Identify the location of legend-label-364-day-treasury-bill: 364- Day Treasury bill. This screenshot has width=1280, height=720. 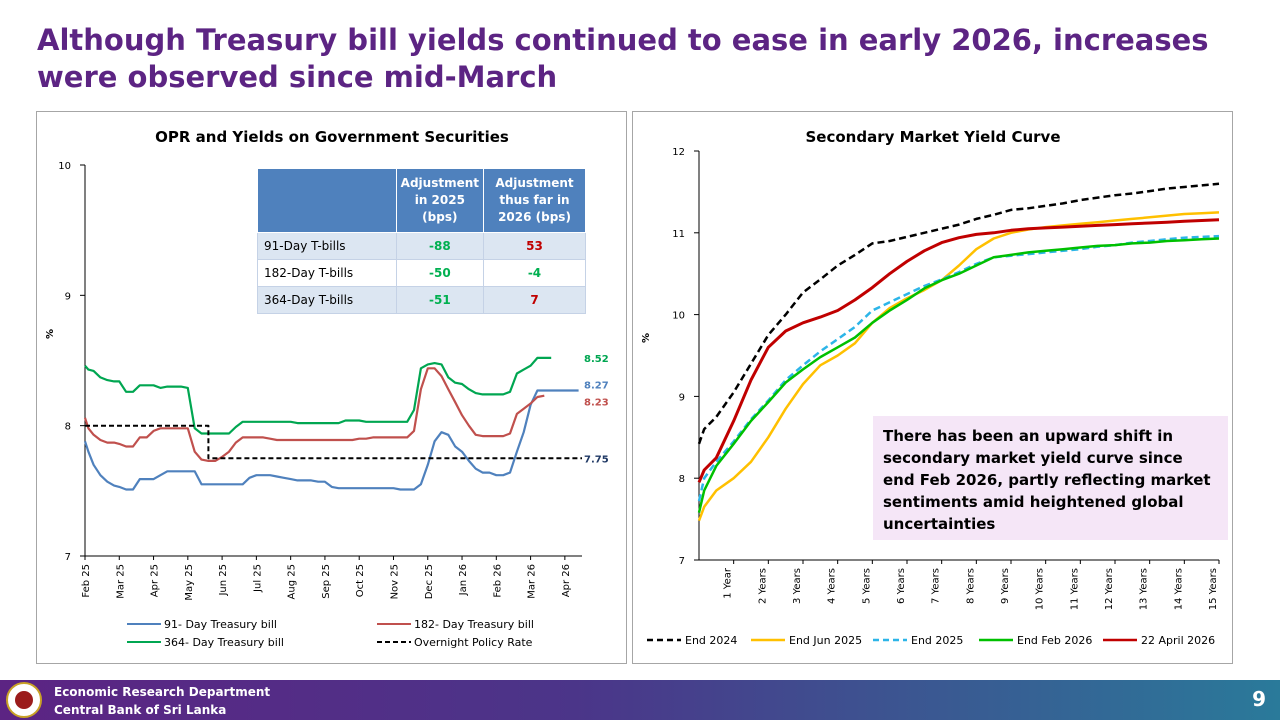
(224, 642).